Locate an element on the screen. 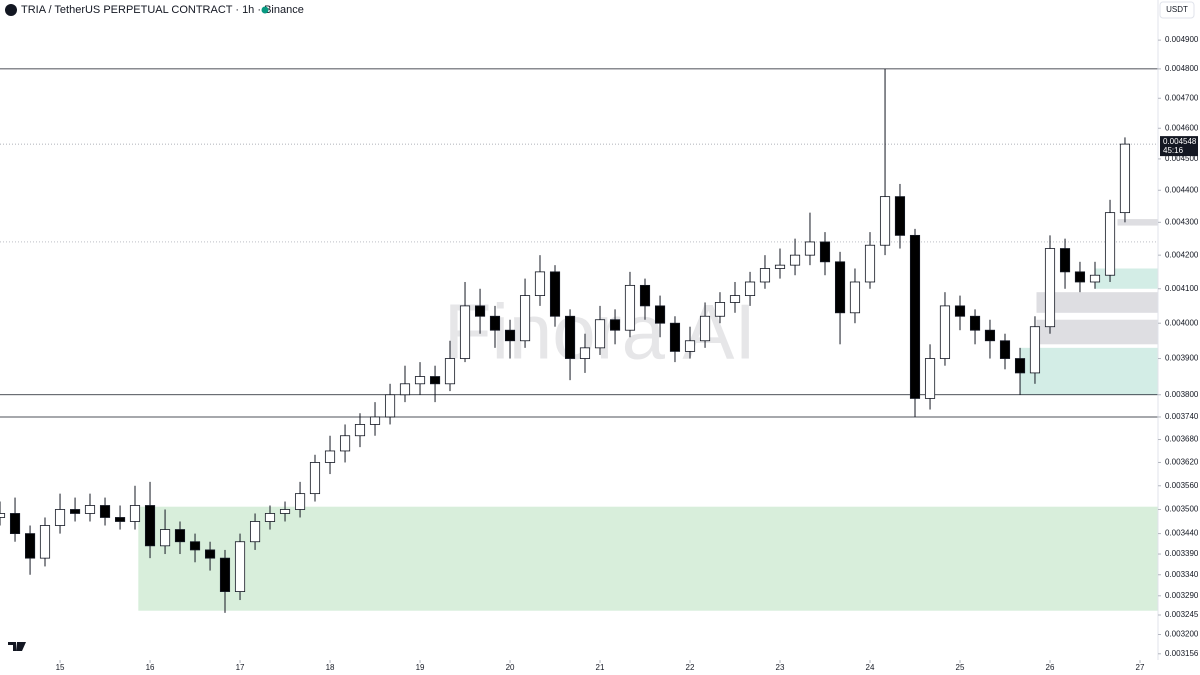 The width and height of the screenshot is (1200, 675). currency: USDT is located at coordinates (1177, 9).